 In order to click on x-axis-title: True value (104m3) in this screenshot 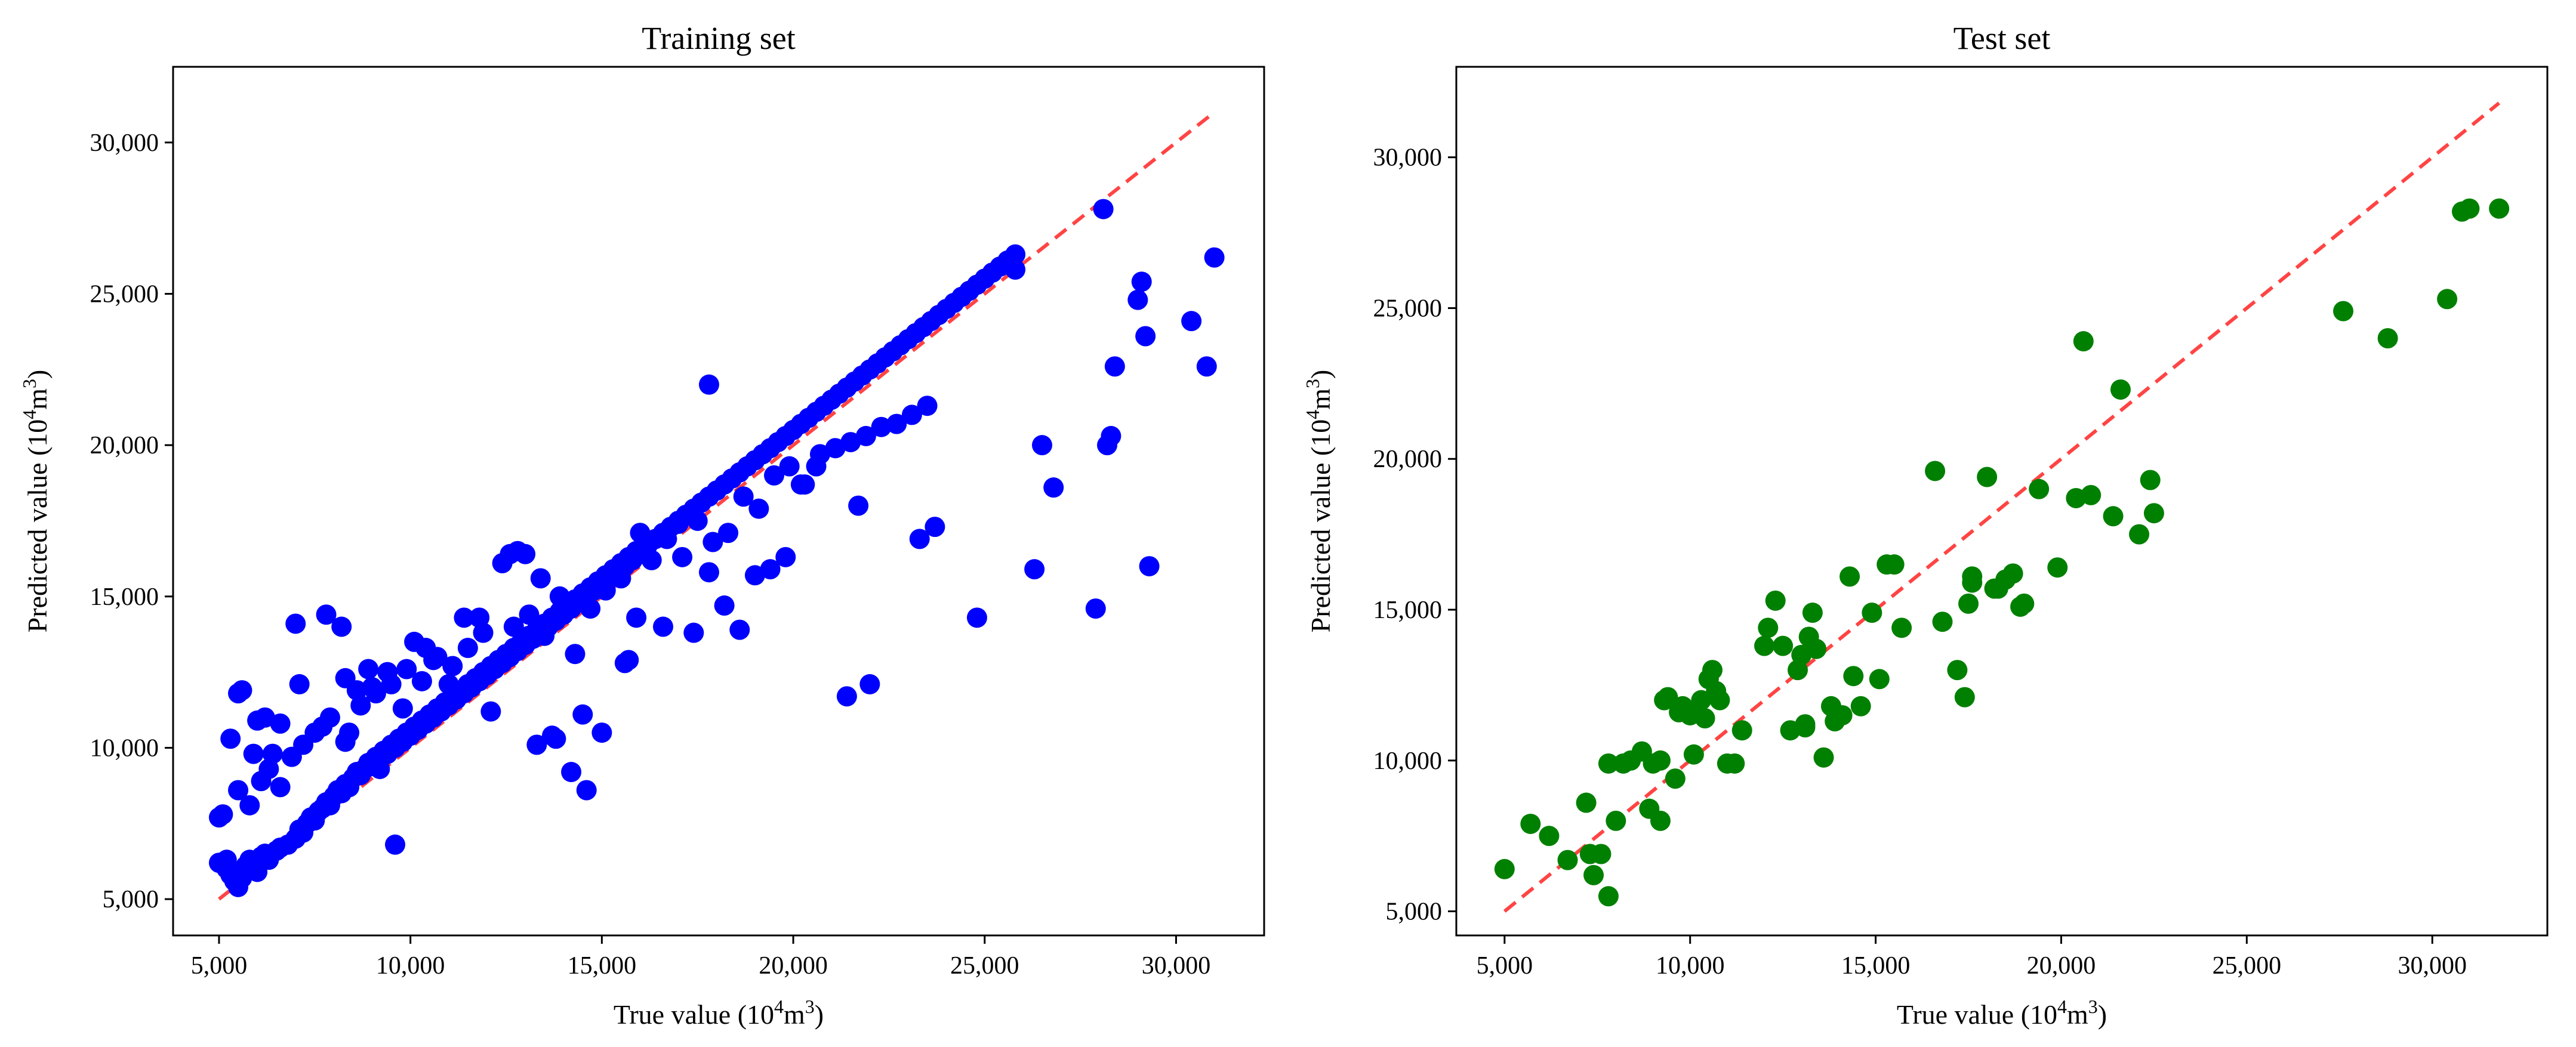, I will do `click(719, 1013)`.